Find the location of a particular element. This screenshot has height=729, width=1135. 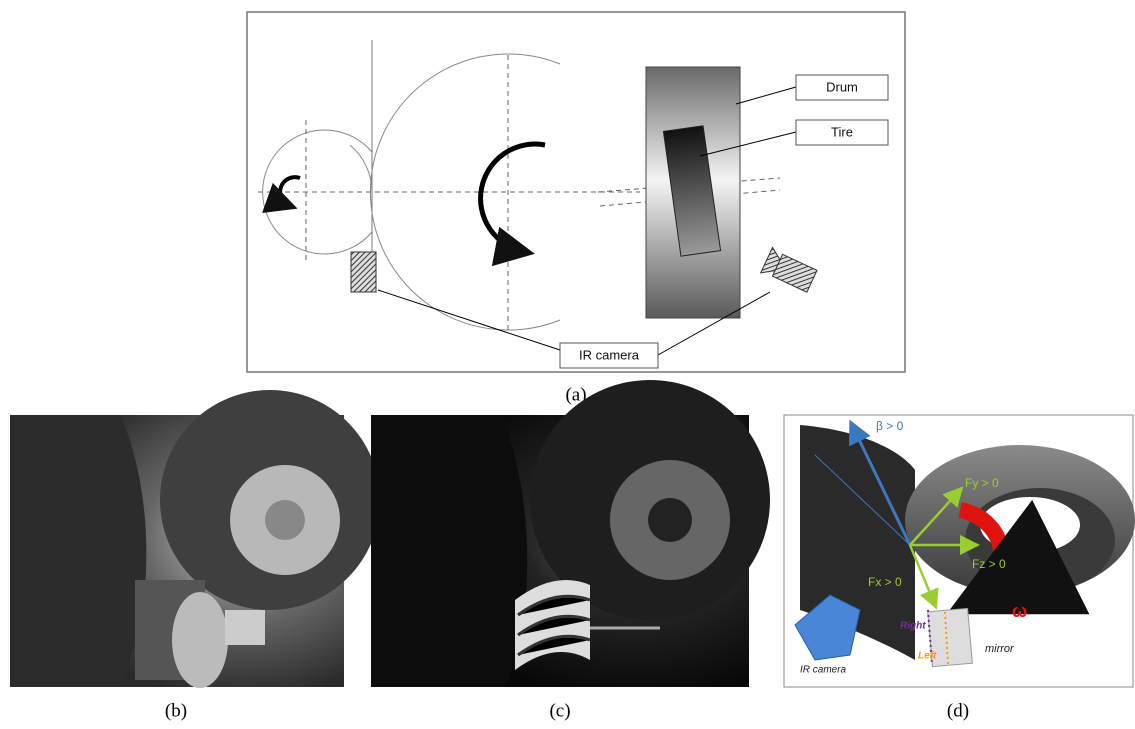

label: Fz > 0 is located at coordinates (989, 564).